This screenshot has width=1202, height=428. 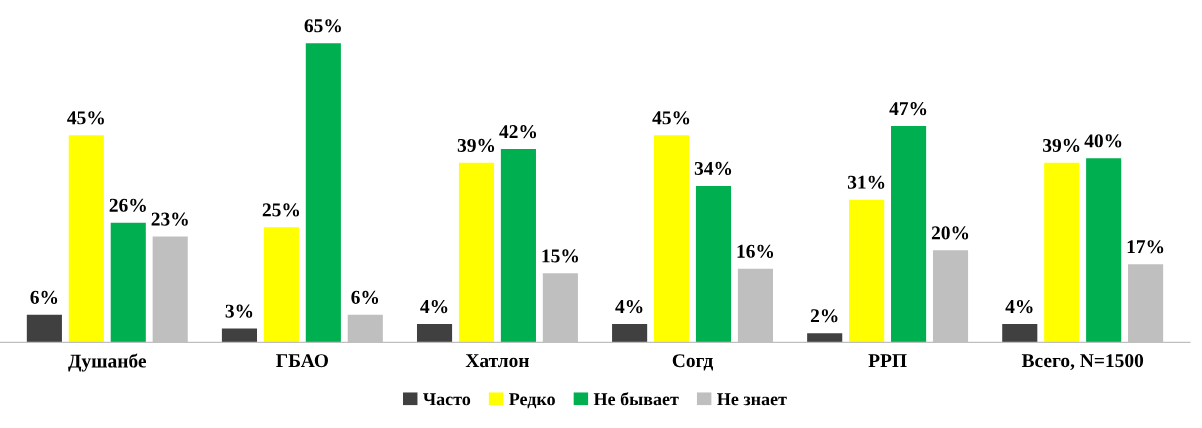 I want to click on legend-label: Редко, so click(x=532, y=401).